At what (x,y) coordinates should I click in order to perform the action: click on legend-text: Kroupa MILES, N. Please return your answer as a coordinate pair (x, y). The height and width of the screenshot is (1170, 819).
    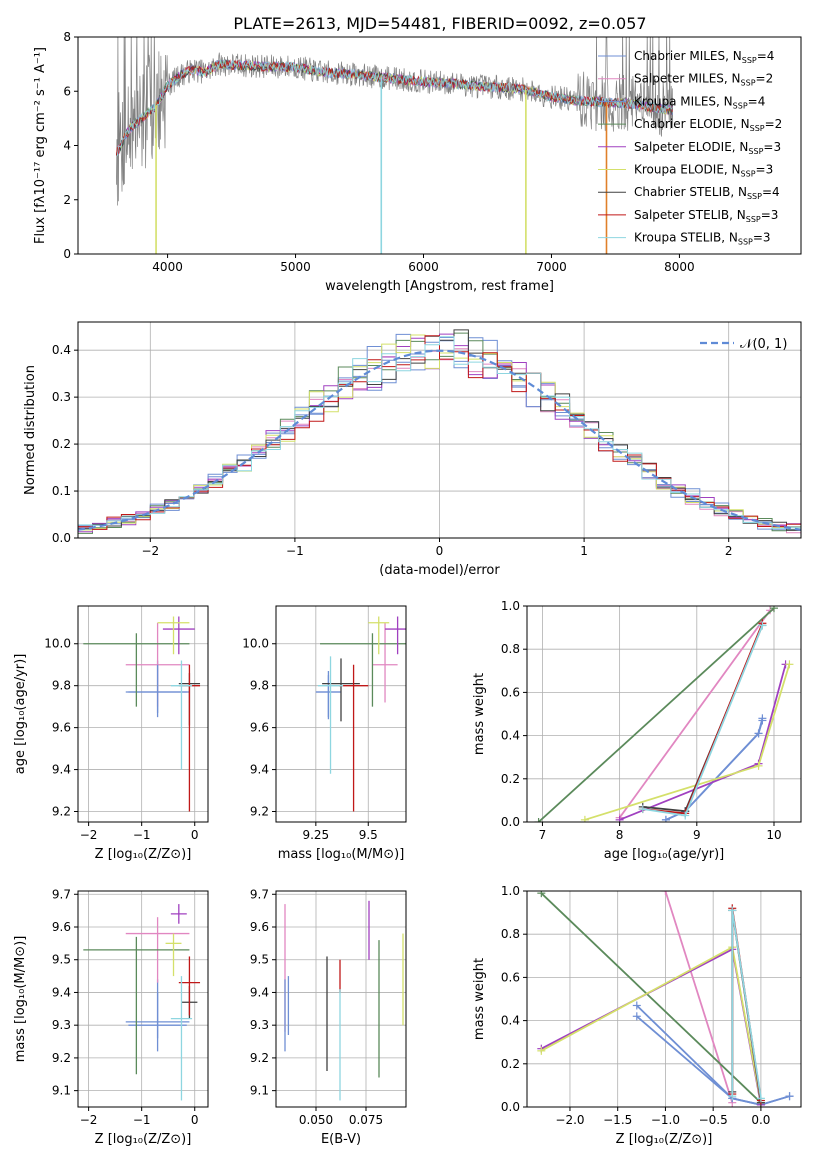
    Looking at the image, I should click on (683, 101).